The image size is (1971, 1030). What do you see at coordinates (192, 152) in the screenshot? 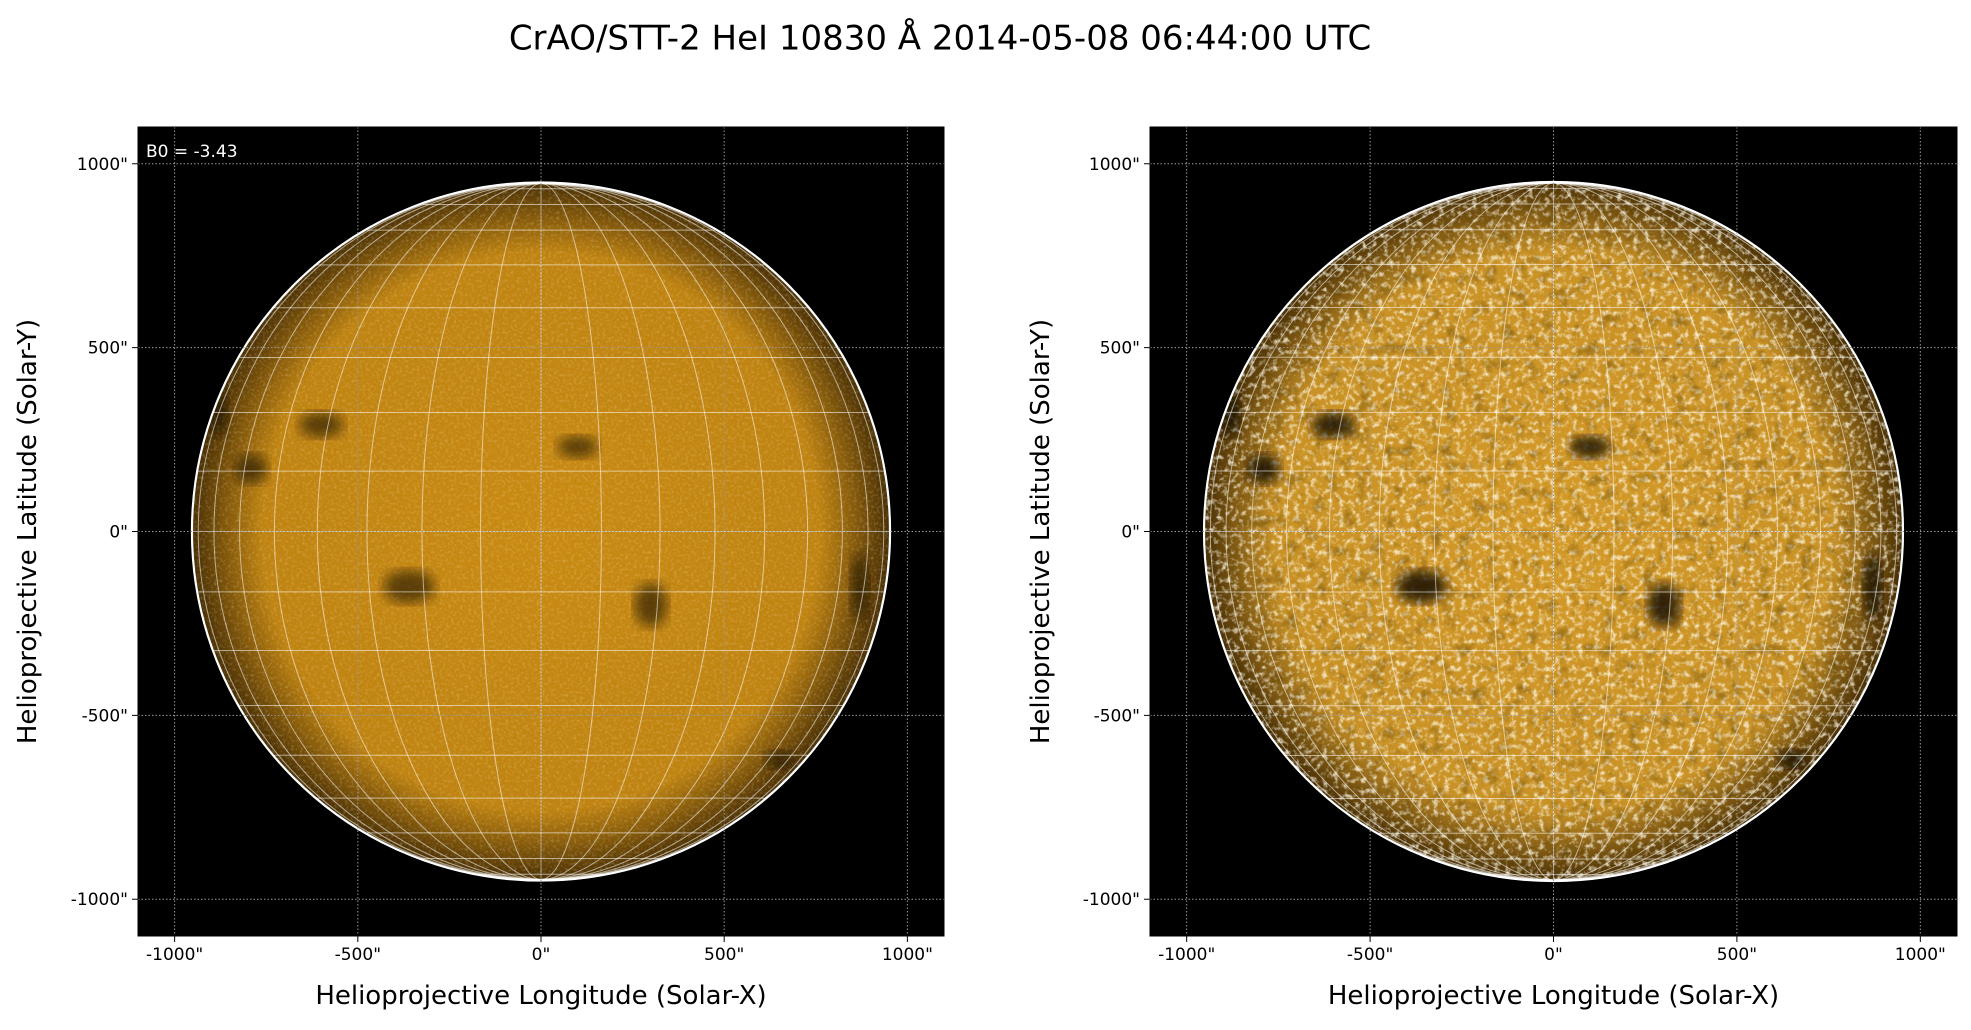
I see `annotation: B0 = -3.43` at bounding box center [192, 152].